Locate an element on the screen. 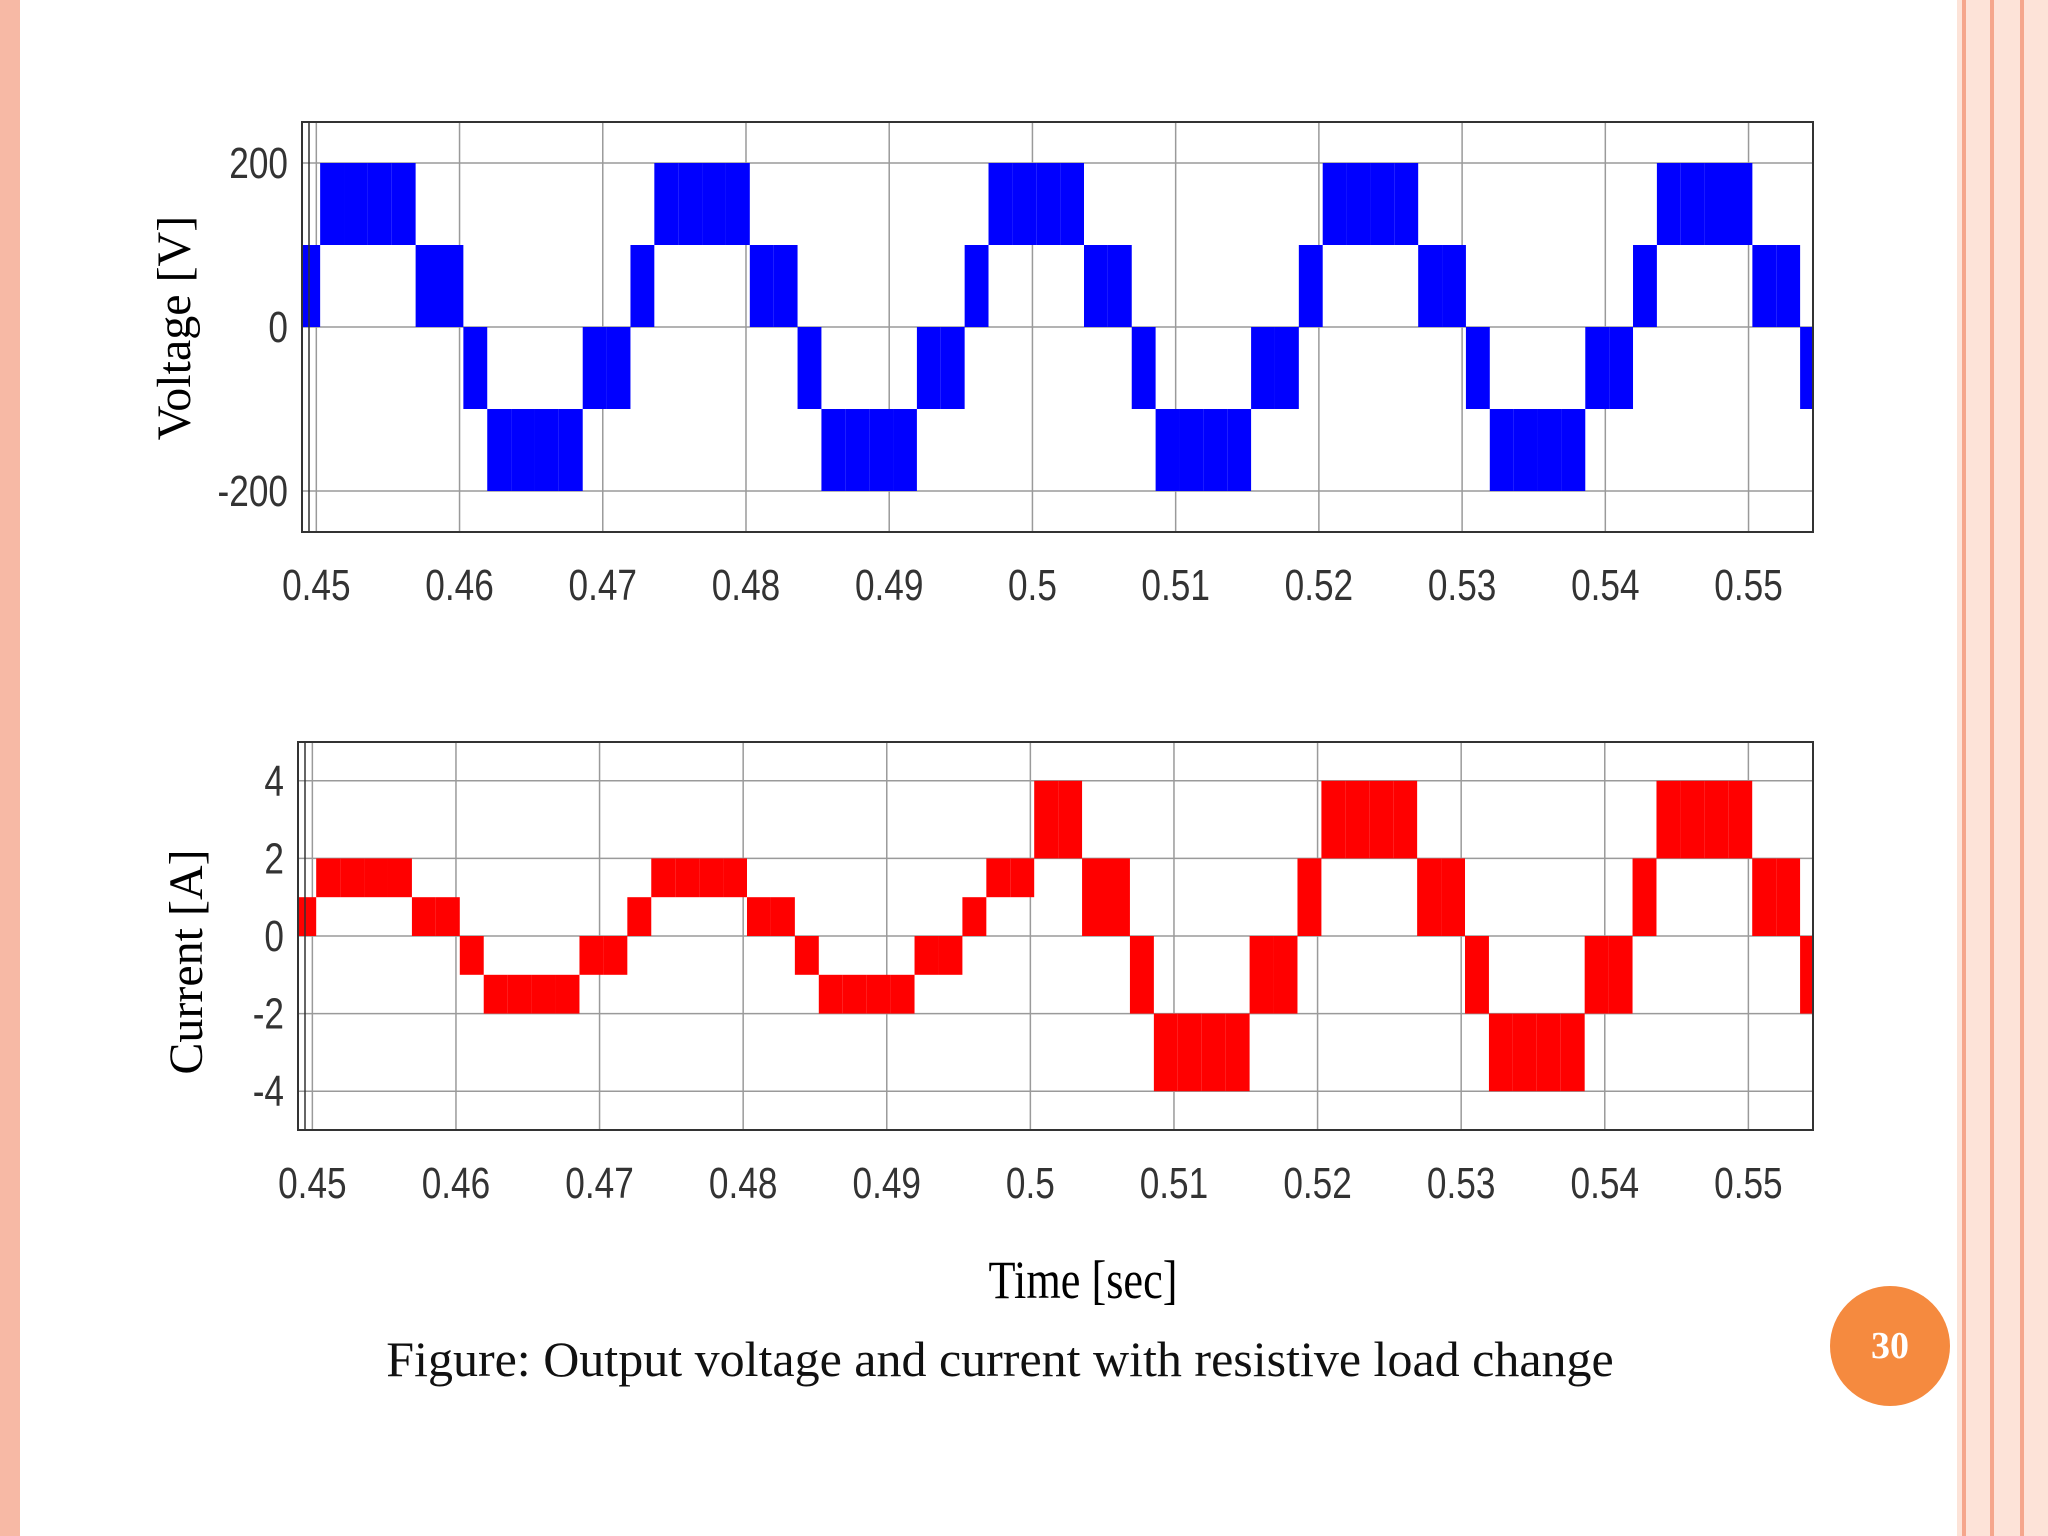 The image size is (2048, 1536). y-tick-label: -2 is located at coordinates (268, 1014).